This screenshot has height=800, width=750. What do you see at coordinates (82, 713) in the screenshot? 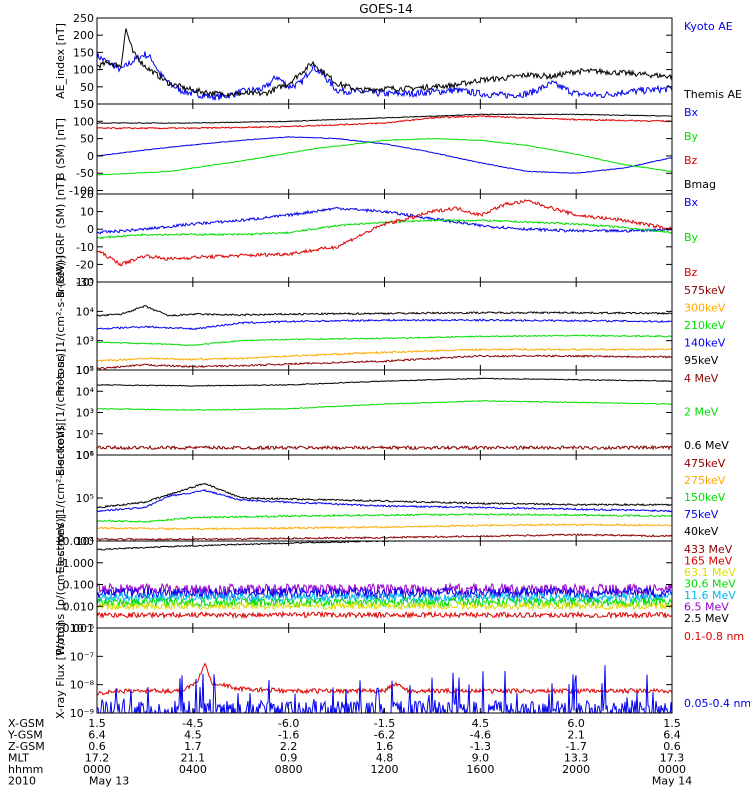
I see `y-tick-label: 10⁻⁹` at bounding box center [82, 713].